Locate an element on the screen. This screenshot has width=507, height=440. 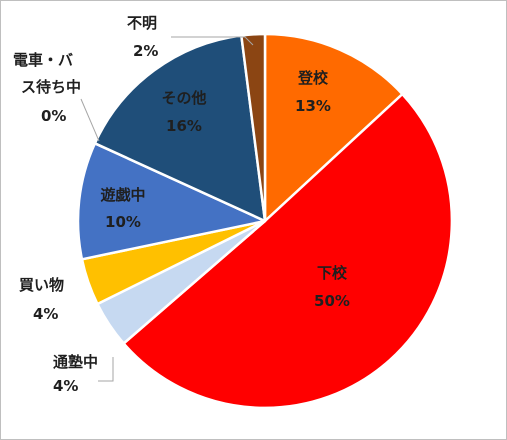
slice-label-0: 登校 is located at coordinates (313, 78).